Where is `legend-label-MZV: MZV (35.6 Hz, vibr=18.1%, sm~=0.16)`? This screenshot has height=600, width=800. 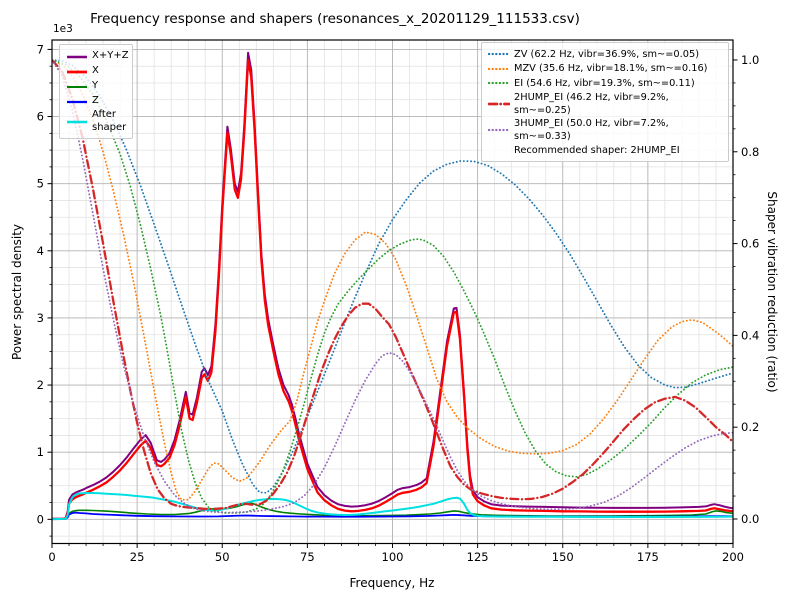 legend-label-MZV: MZV (35.6 Hz, vibr=18.1%, sm~=0.16) is located at coordinates (611, 69).